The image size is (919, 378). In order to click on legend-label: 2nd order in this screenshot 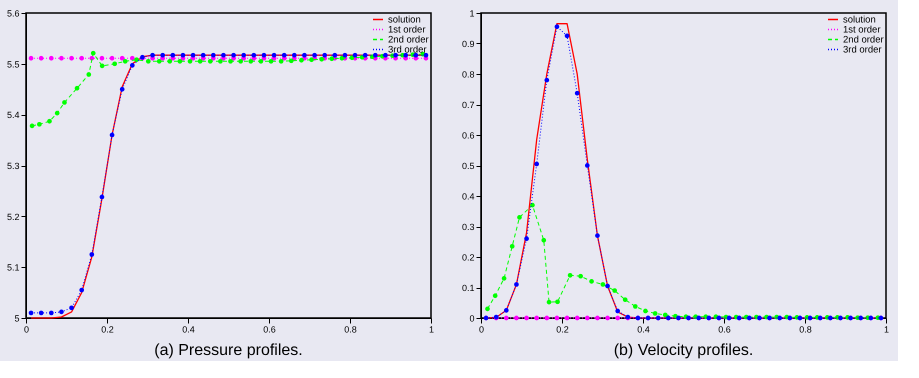, I will do `click(863, 40)`.